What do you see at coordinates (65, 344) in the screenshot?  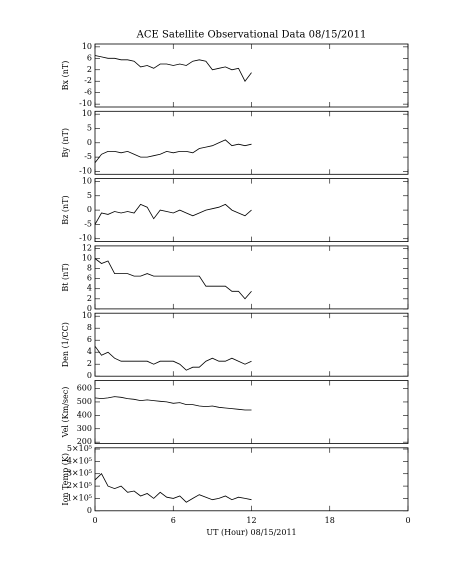 I see `y-axis-label: Den (1/CC)` at bounding box center [65, 344].